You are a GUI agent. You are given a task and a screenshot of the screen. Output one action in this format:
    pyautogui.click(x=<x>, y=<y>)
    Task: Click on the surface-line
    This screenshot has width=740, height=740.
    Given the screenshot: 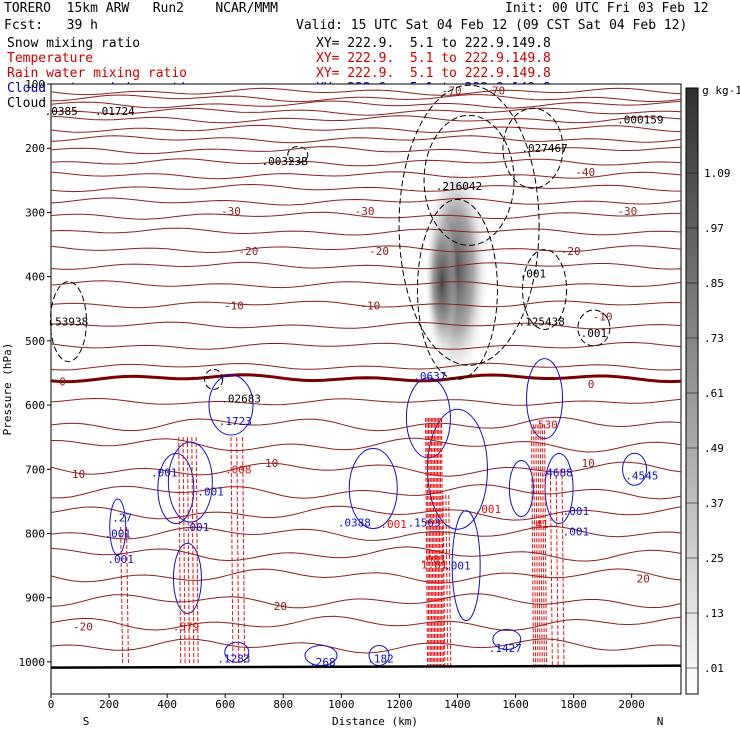 What is the action you would take?
    pyautogui.click(x=366, y=666)
    